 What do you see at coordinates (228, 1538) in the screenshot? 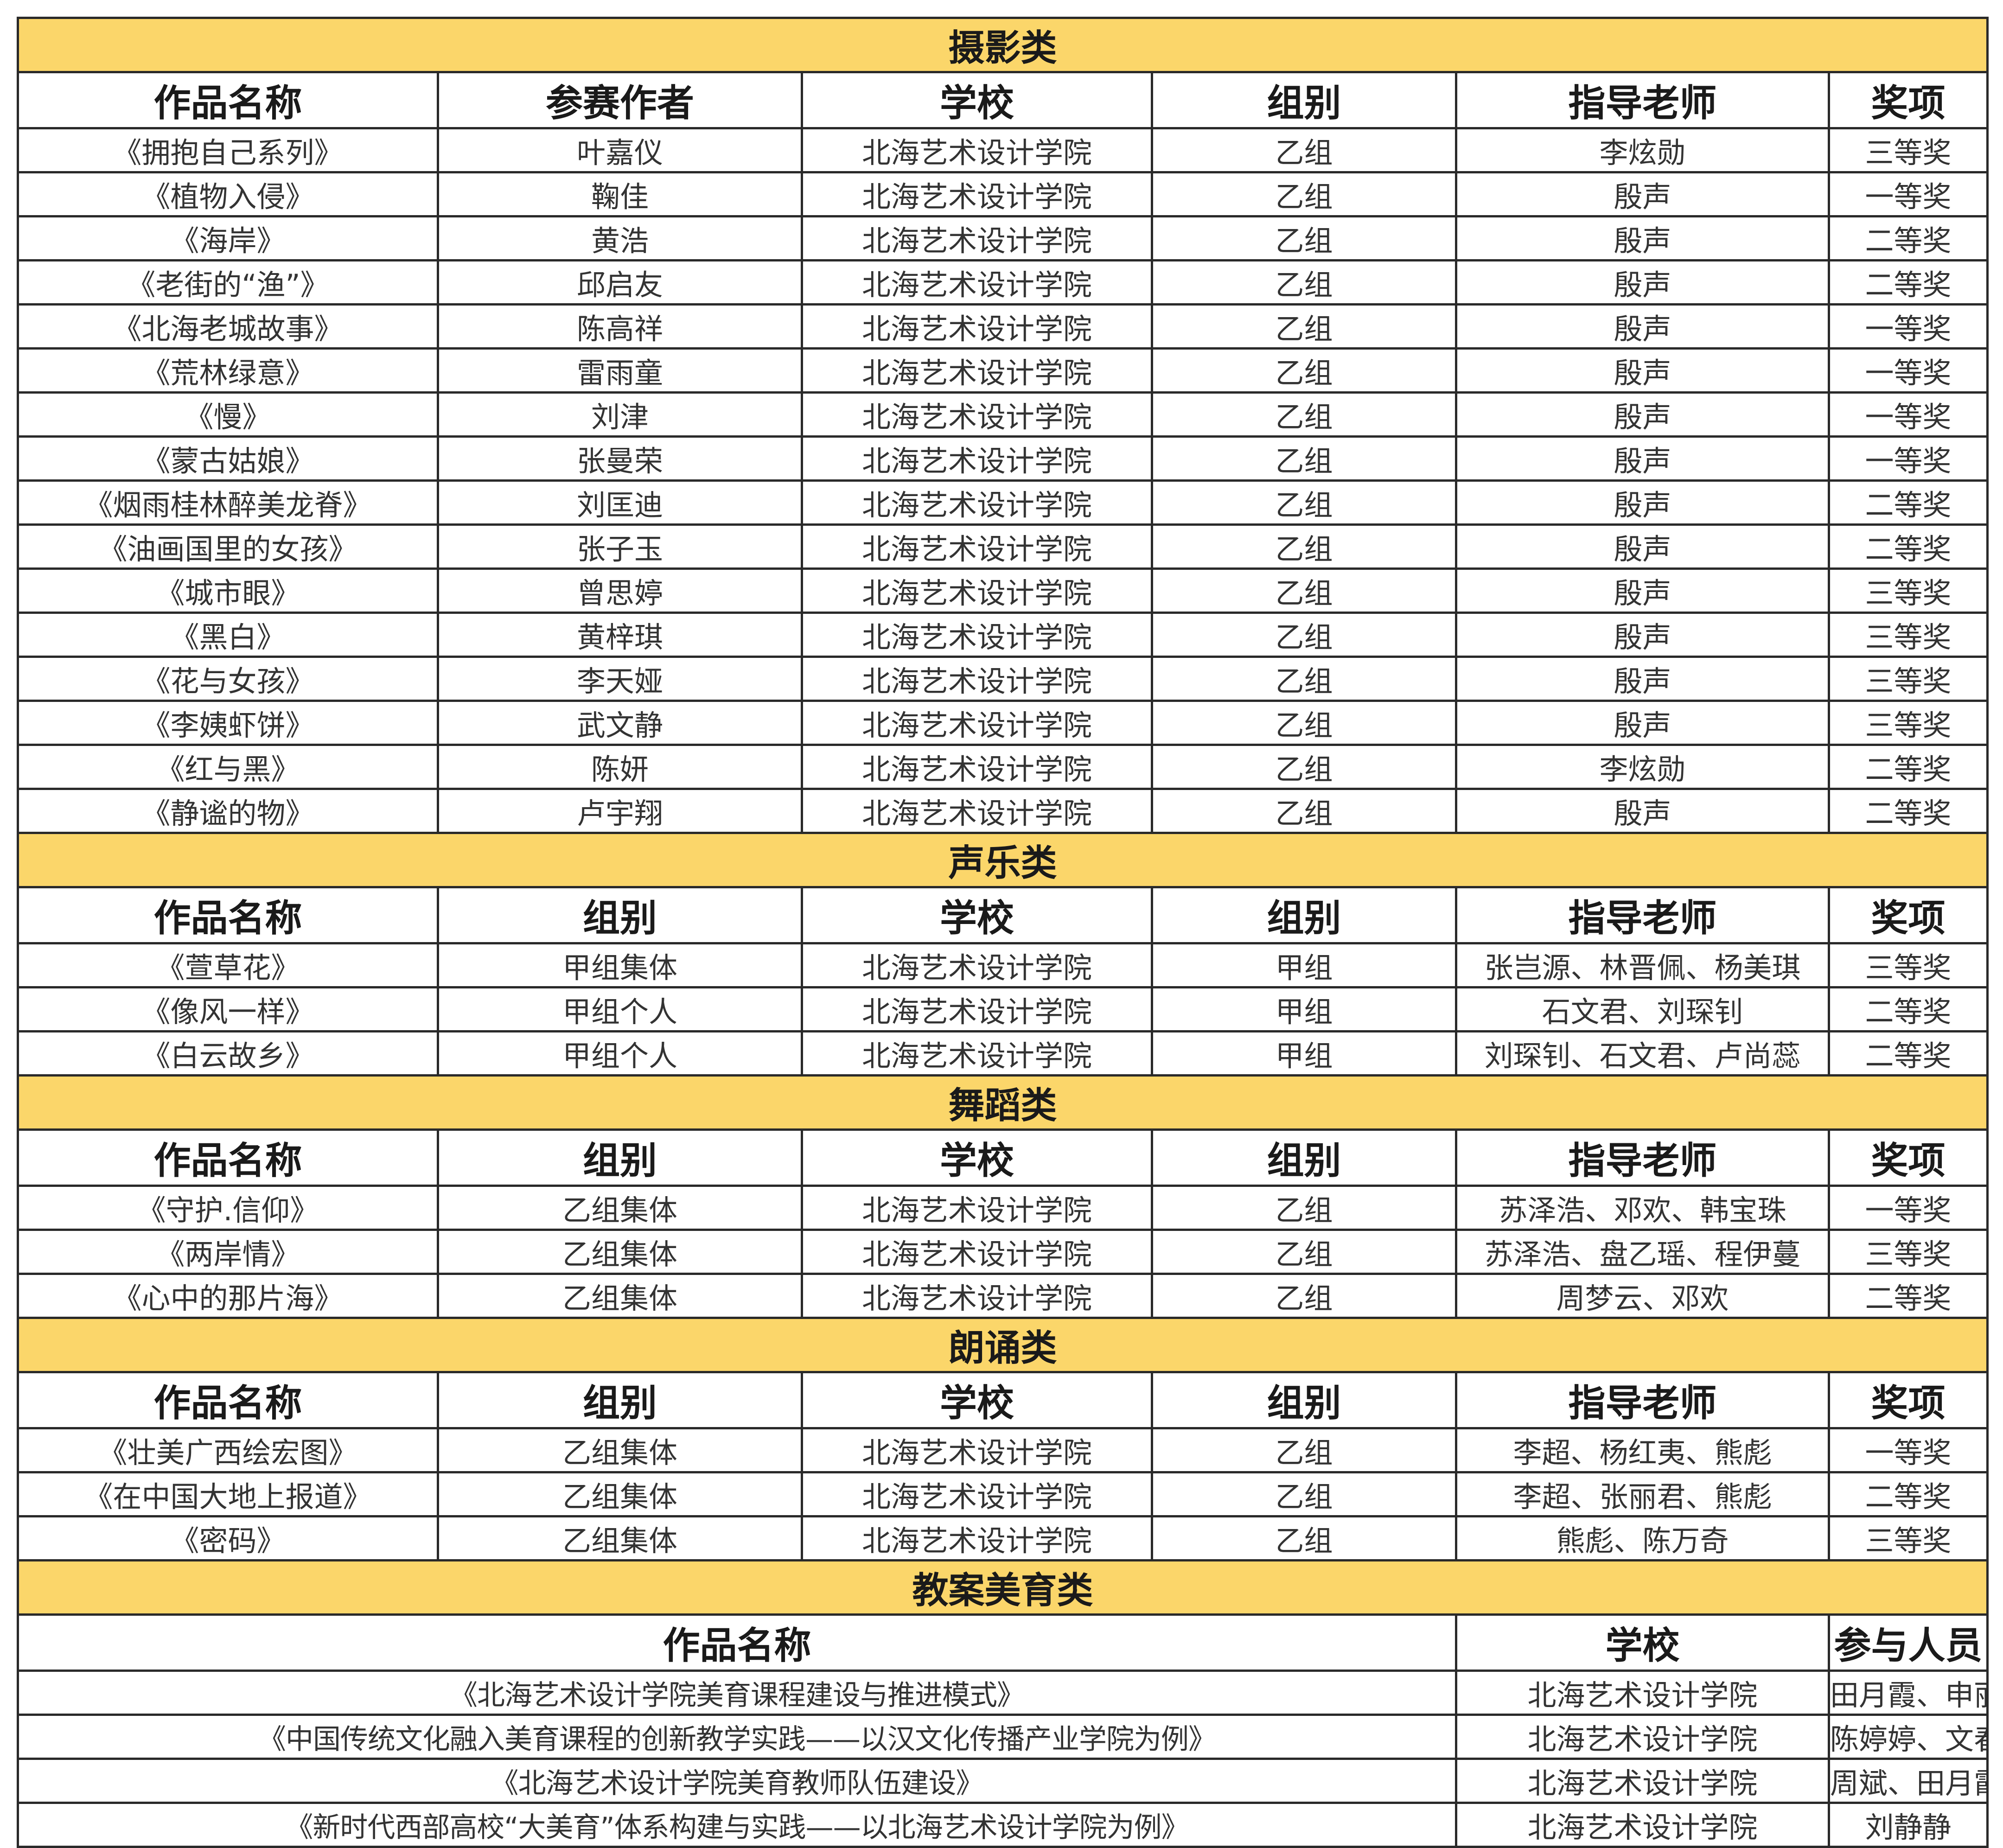
I see `work-title-cell: 《密码》` at bounding box center [228, 1538].